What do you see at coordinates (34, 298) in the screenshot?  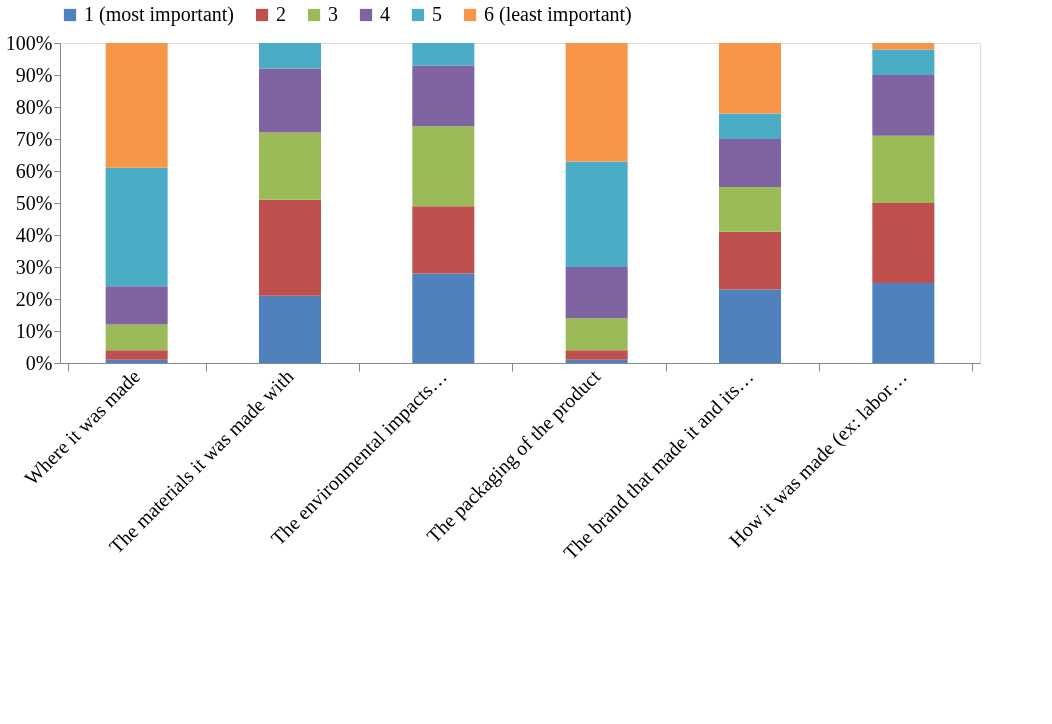 I see `y-tick-label: 20%` at bounding box center [34, 298].